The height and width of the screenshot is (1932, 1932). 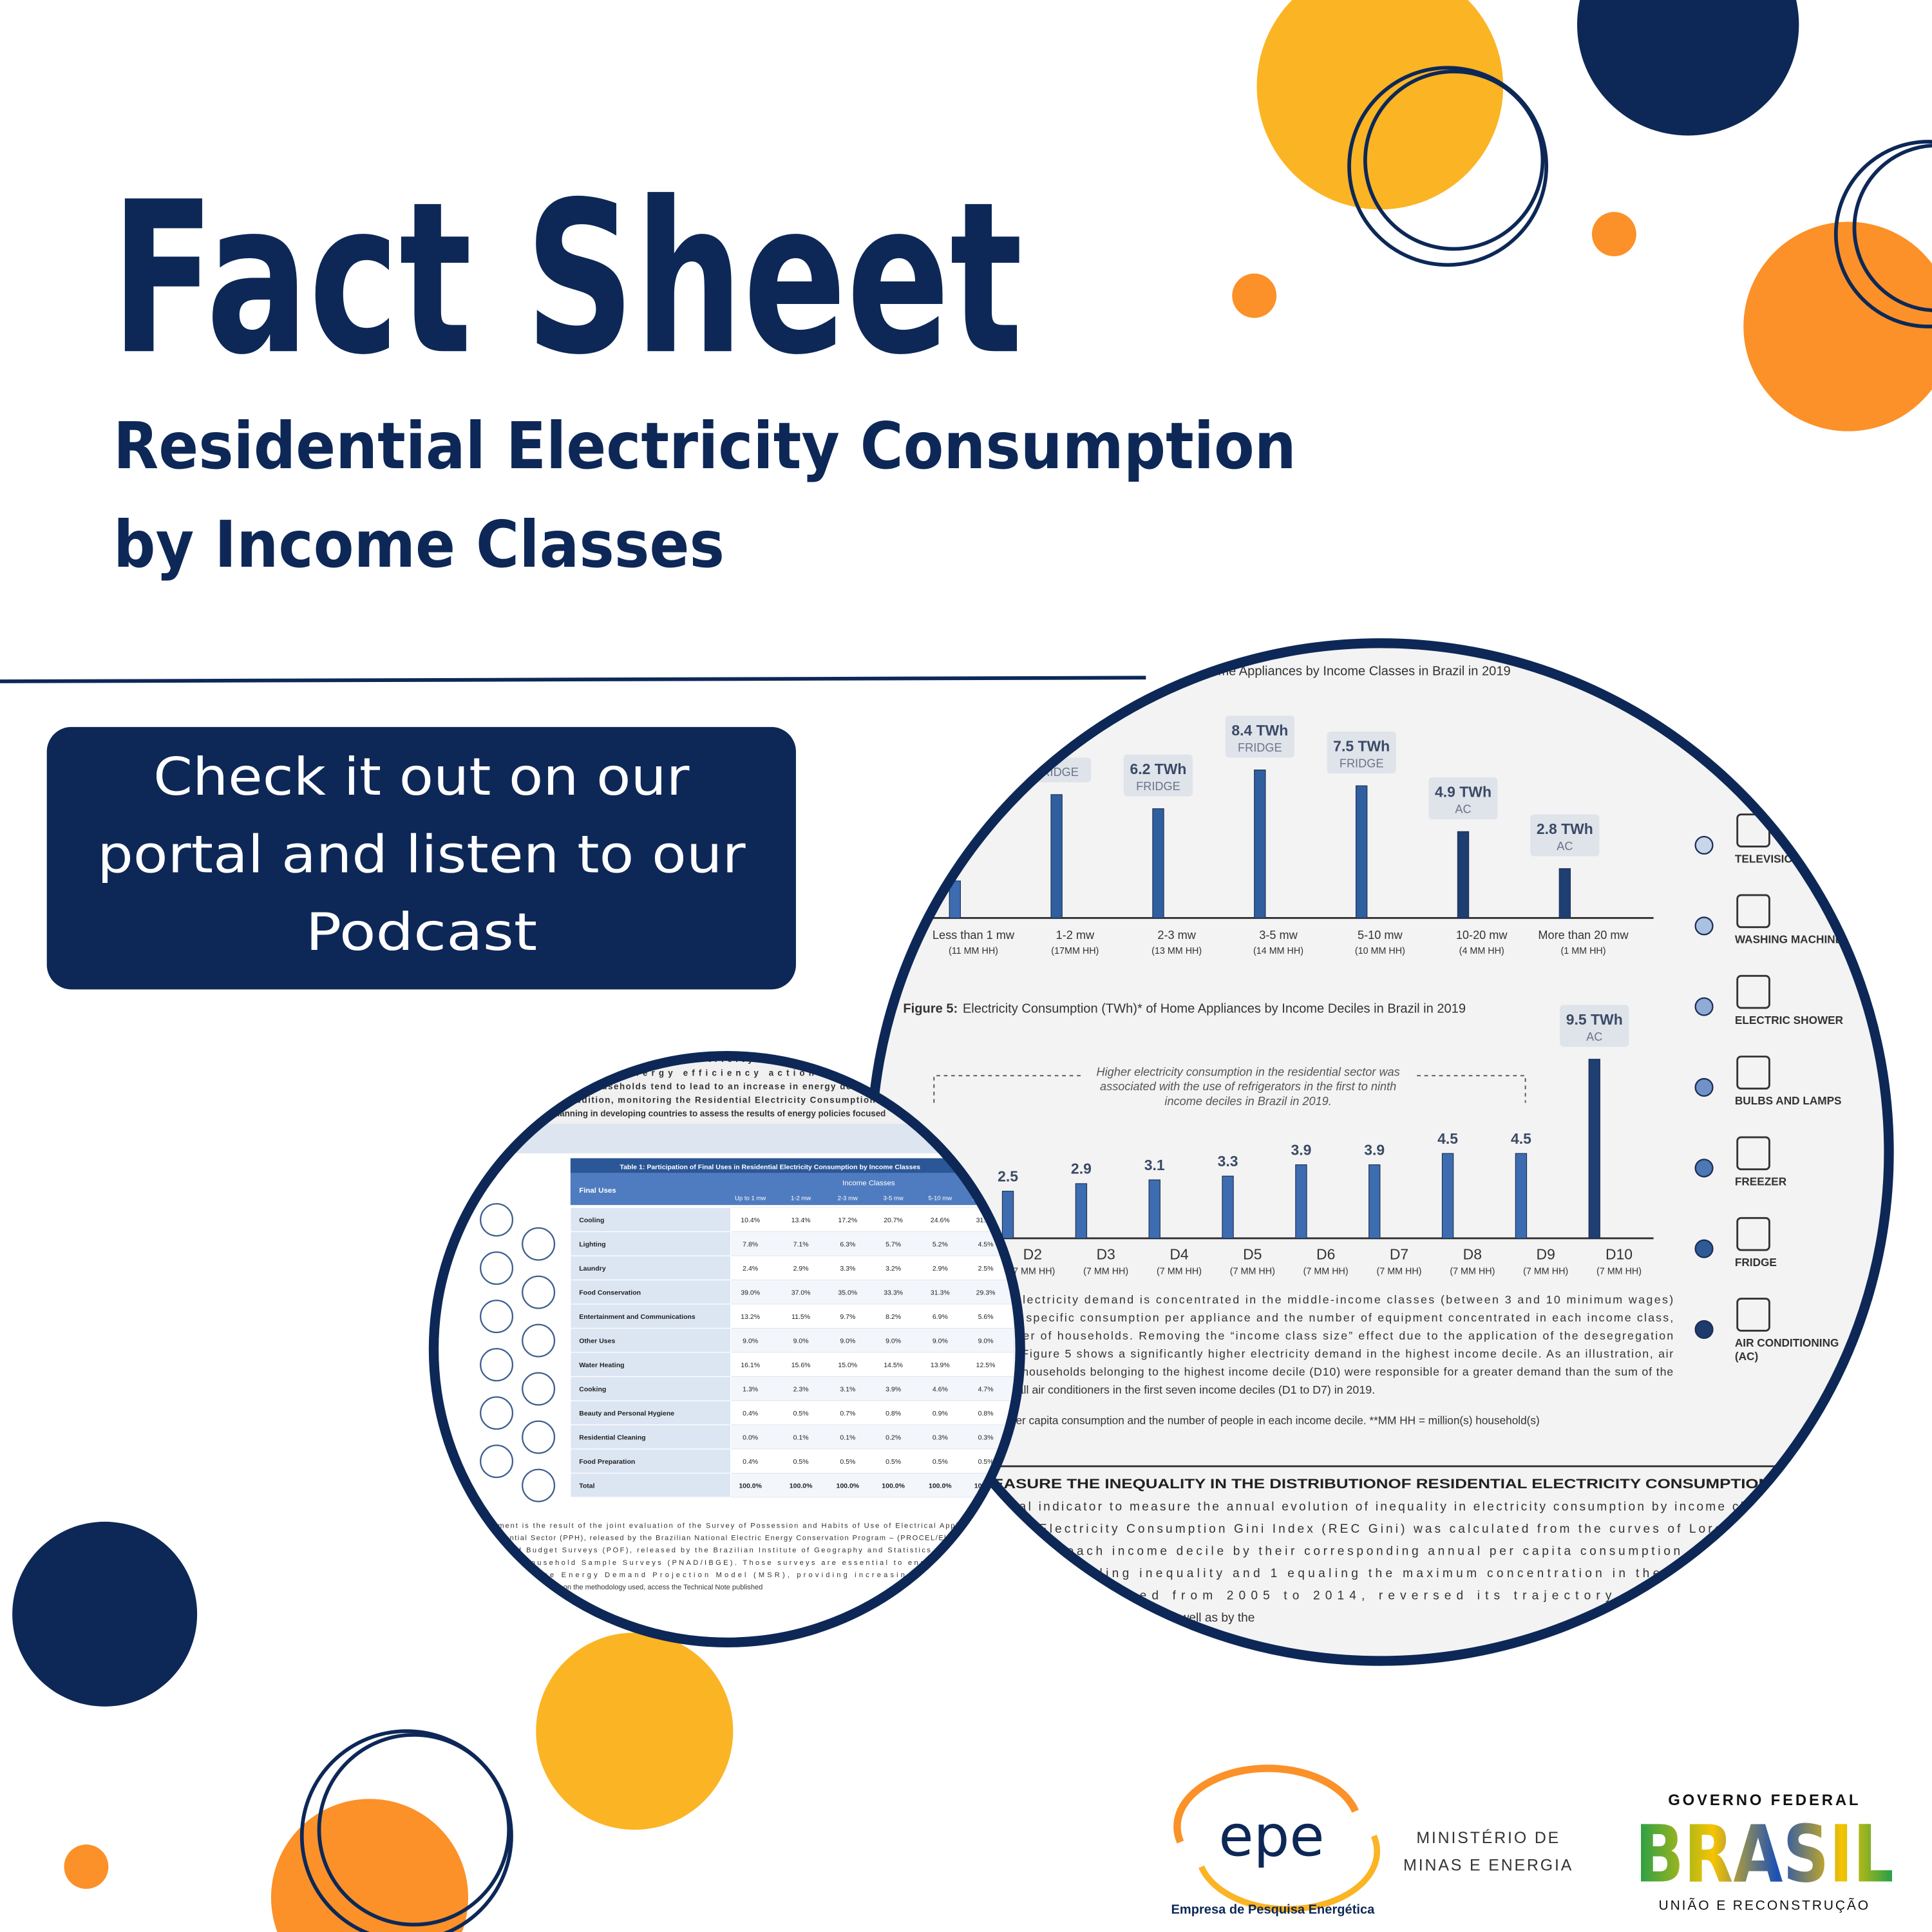 I want to click on table-cell: 2.9%, so click(x=801, y=1269).